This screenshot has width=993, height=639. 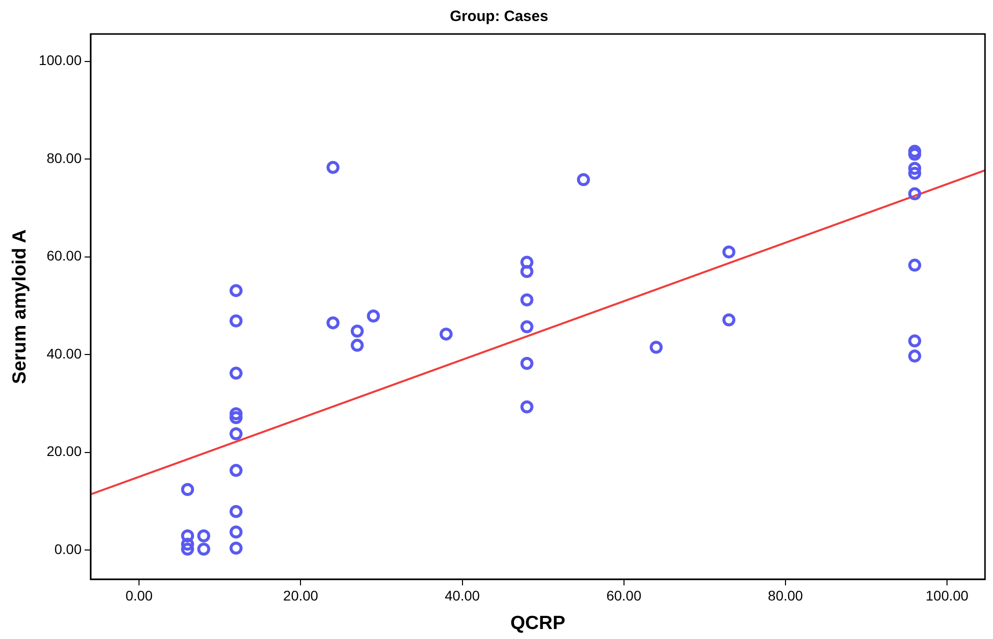 What do you see at coordinates (462, 596) in the screenshot?
I see `x-tick-label: 40.00` at bounding box center [462, 596].